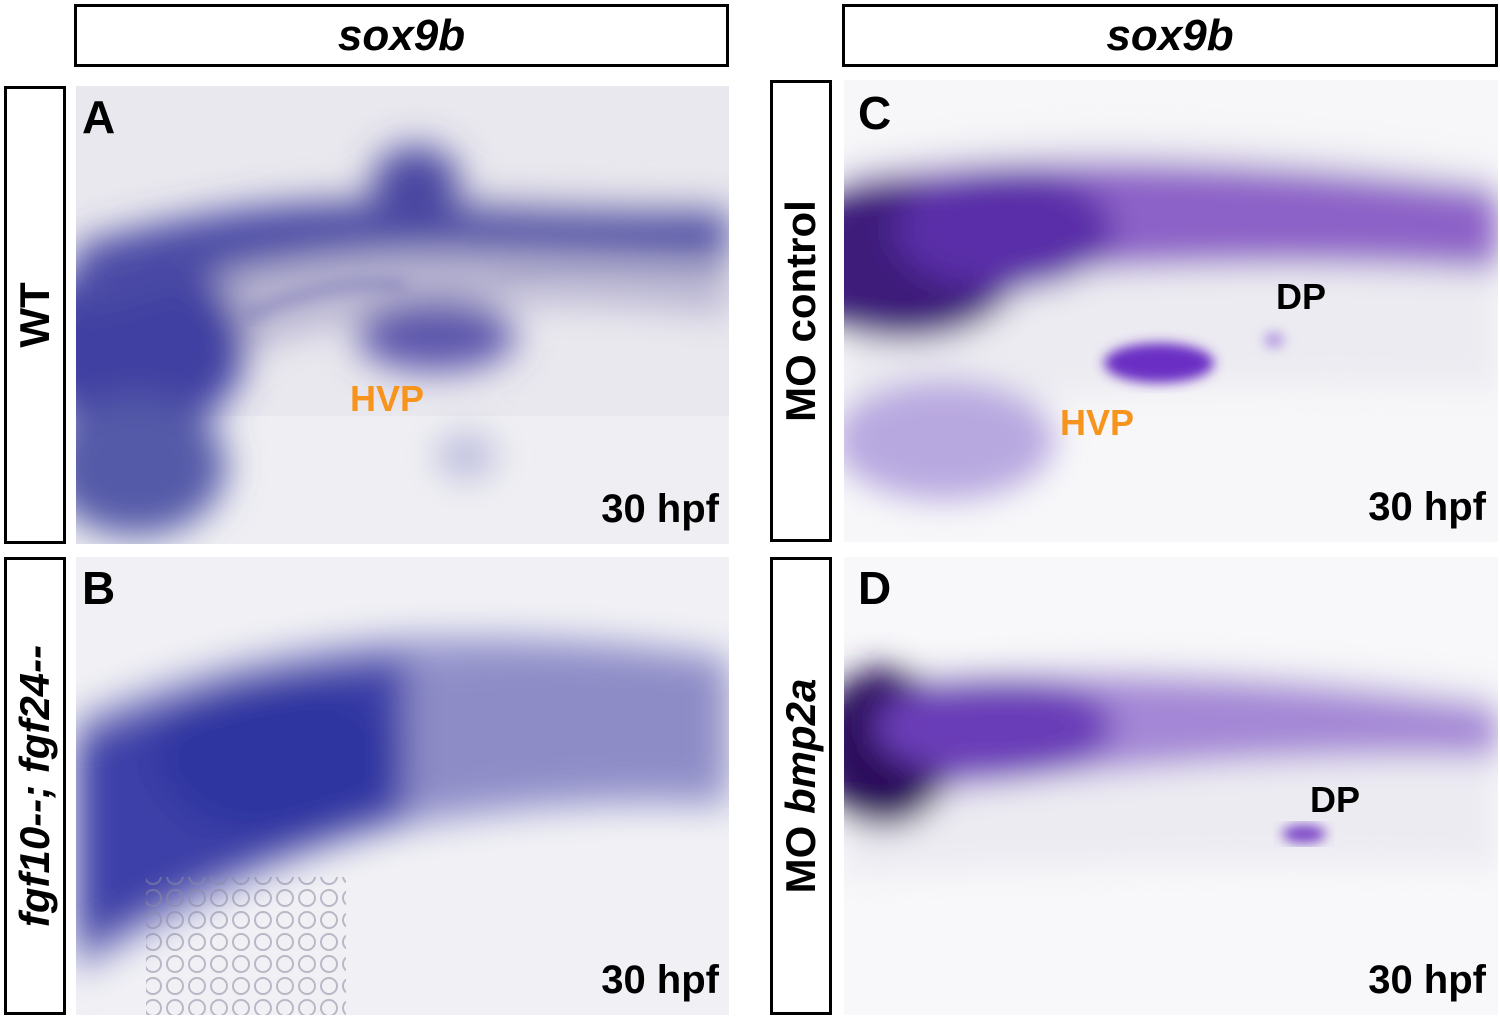 This screenshot has height=1019, width=1500. Describe the element at coordinates (660, 509) in the screenshot. I see `panel-a-stage-label: 30 hpf` at that location.